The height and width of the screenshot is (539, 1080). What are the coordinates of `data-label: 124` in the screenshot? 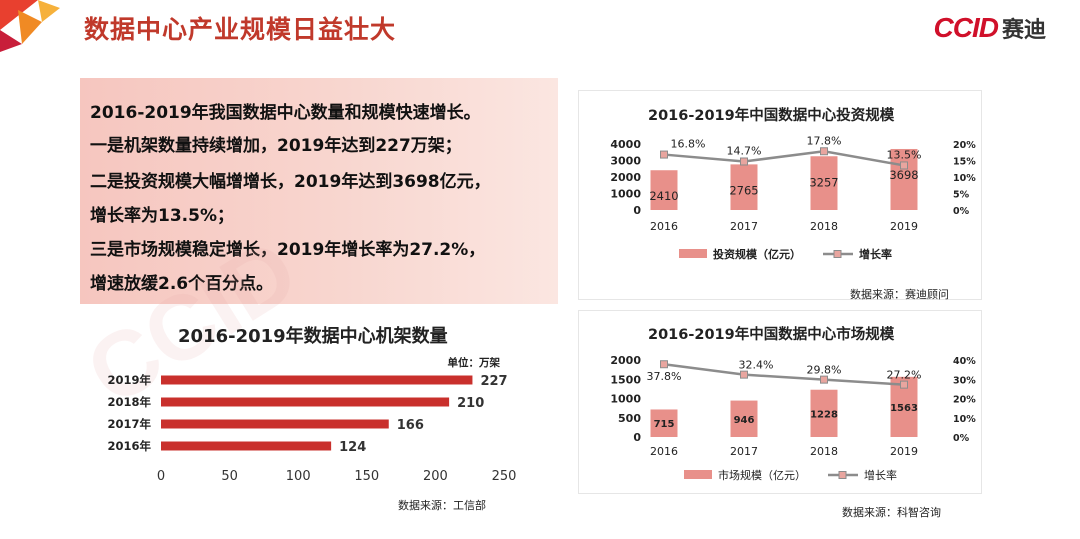 It's located at (352, 447).